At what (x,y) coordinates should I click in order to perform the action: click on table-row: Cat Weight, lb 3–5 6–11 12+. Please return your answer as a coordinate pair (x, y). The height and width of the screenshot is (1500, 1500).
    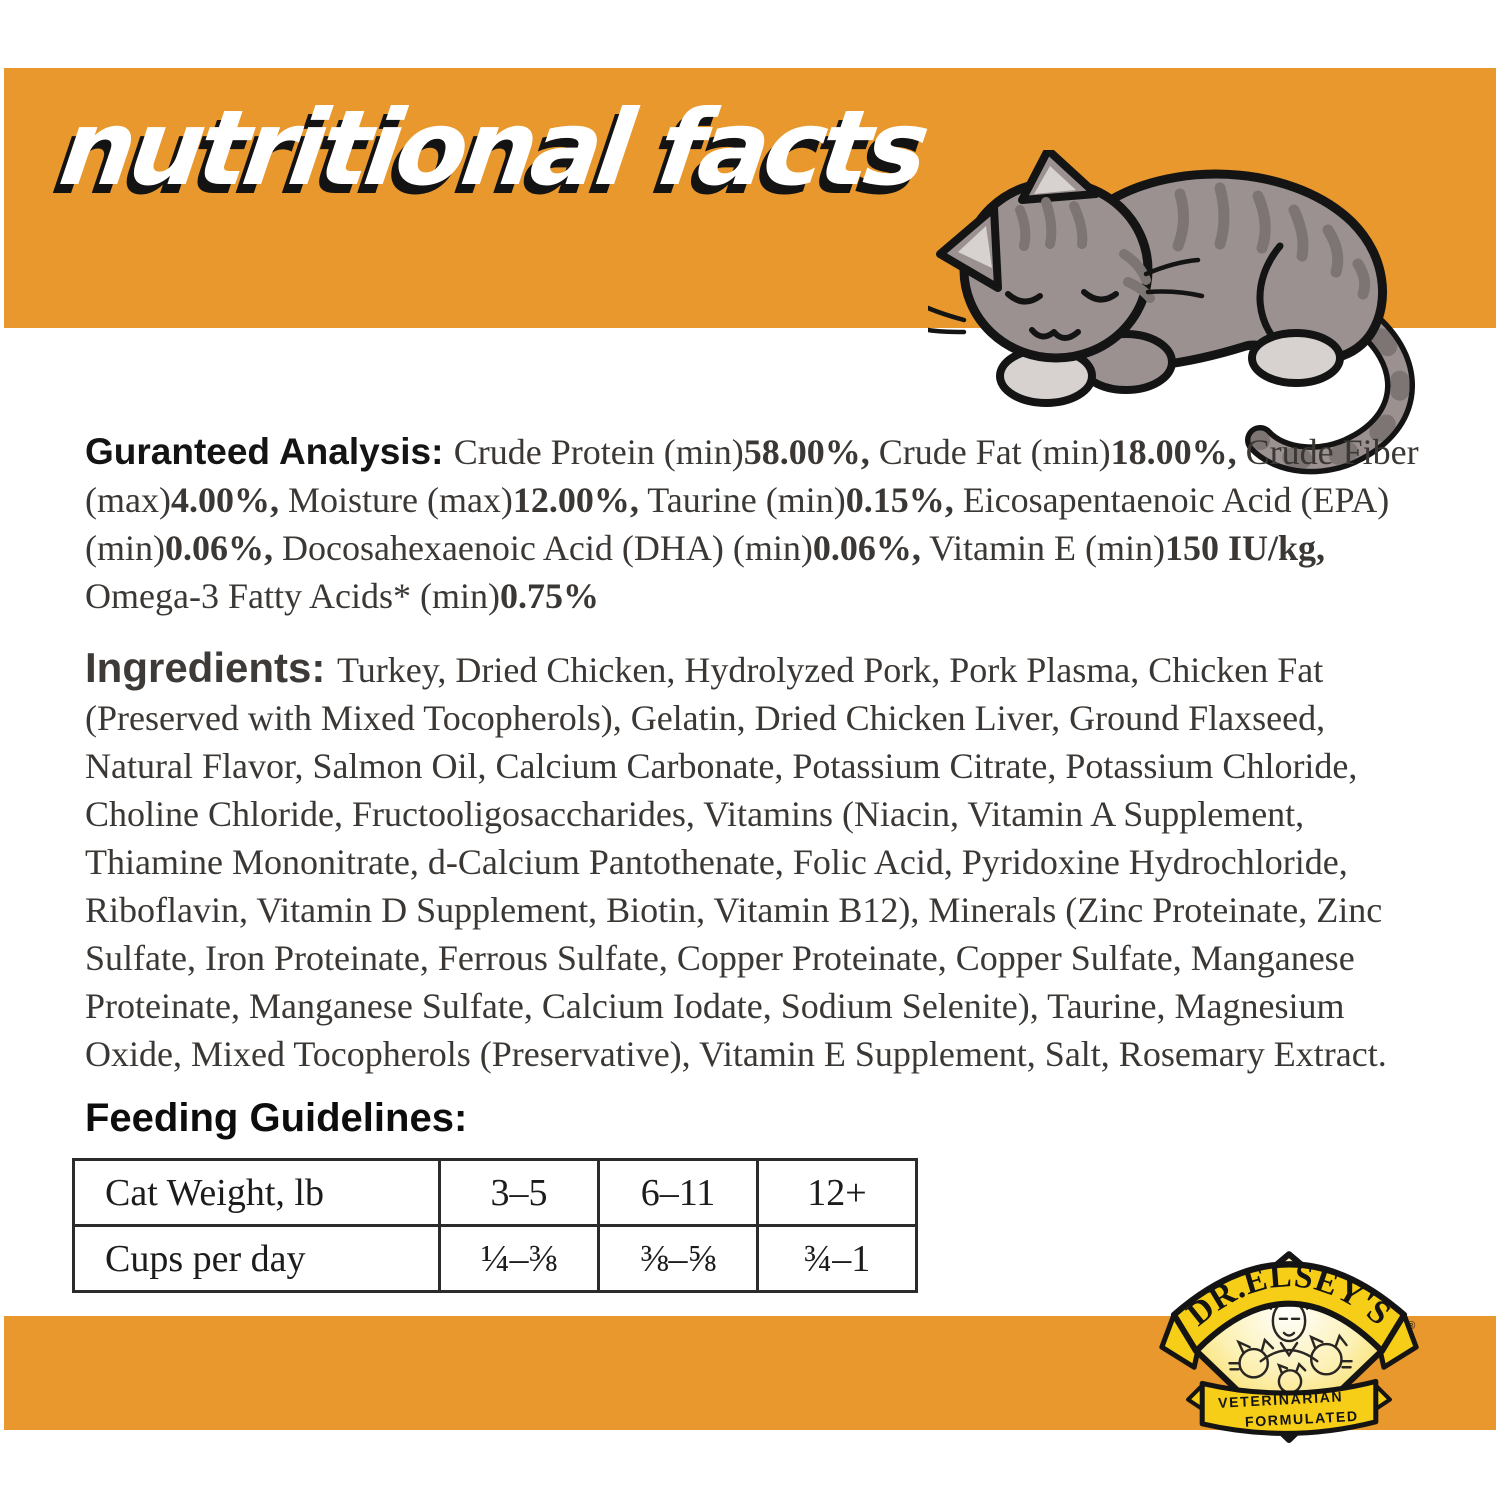
    Looking at the image, I should click on (495, 1192).